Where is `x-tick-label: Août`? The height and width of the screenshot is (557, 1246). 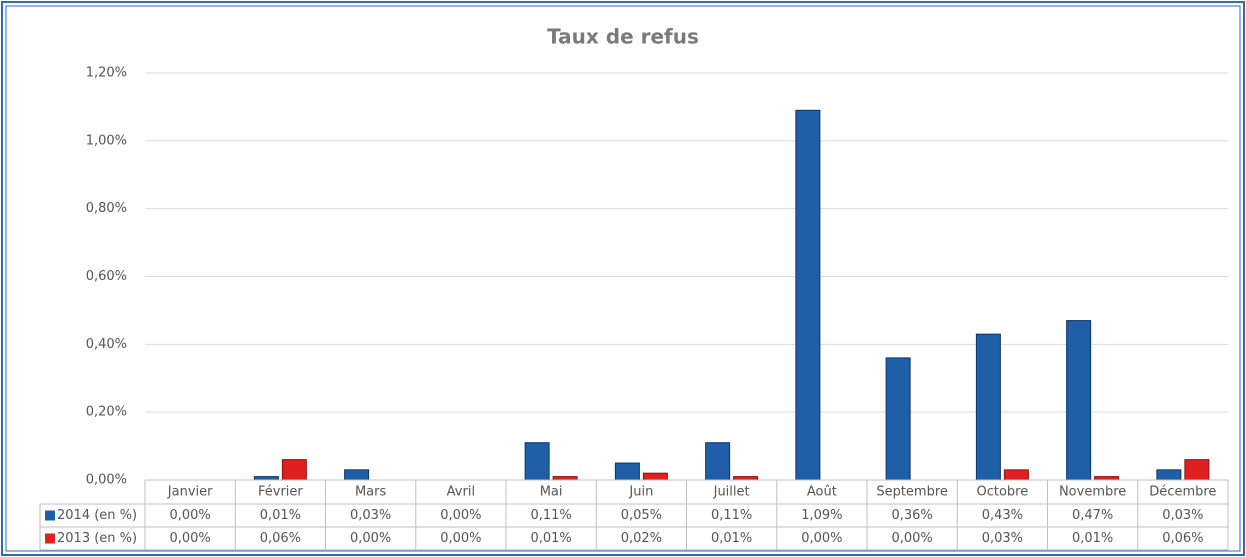 x-tick-label: Août is located at coordinates (822, 492).